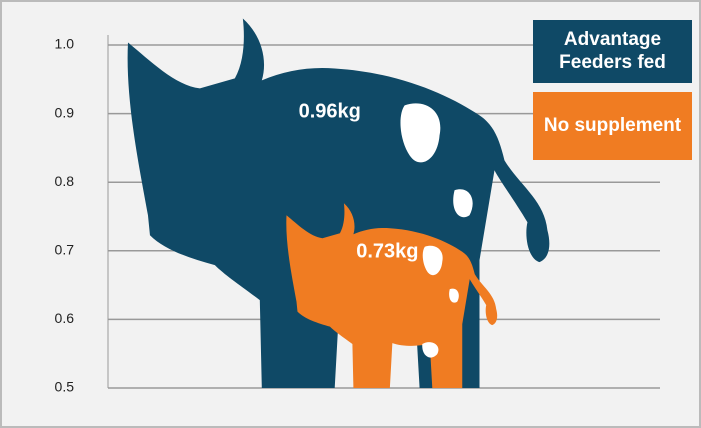 This screenshot has height=428, width=701. What do you see at coordinates (65, 250) in the screenshot?
I see `y-tick-label: 0.7` at bounding box center [65, 250].